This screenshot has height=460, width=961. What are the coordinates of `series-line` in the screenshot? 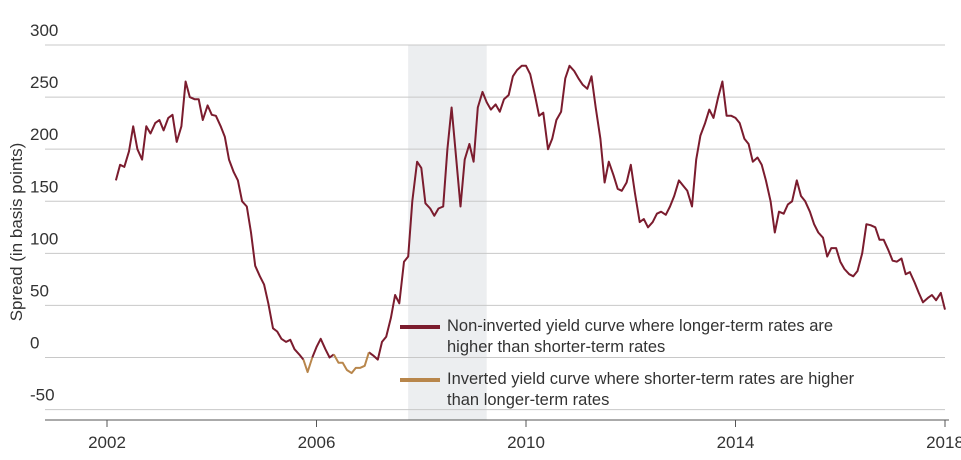 It's located at (336, 363).